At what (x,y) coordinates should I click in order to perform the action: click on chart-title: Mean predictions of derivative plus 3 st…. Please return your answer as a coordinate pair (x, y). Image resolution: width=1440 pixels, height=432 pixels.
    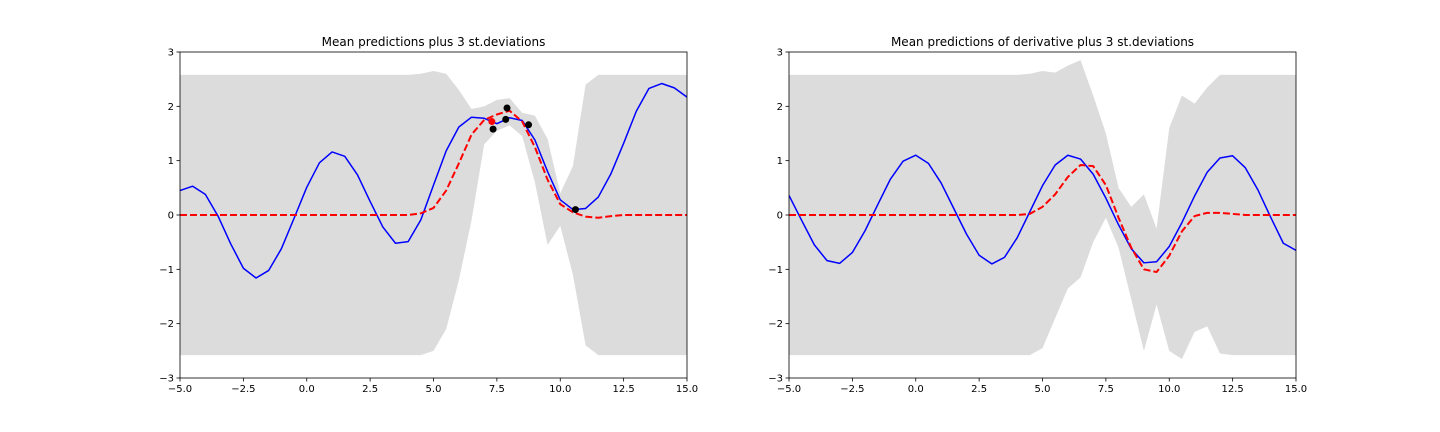
    Looking at the image, I should click on (1042, 42).